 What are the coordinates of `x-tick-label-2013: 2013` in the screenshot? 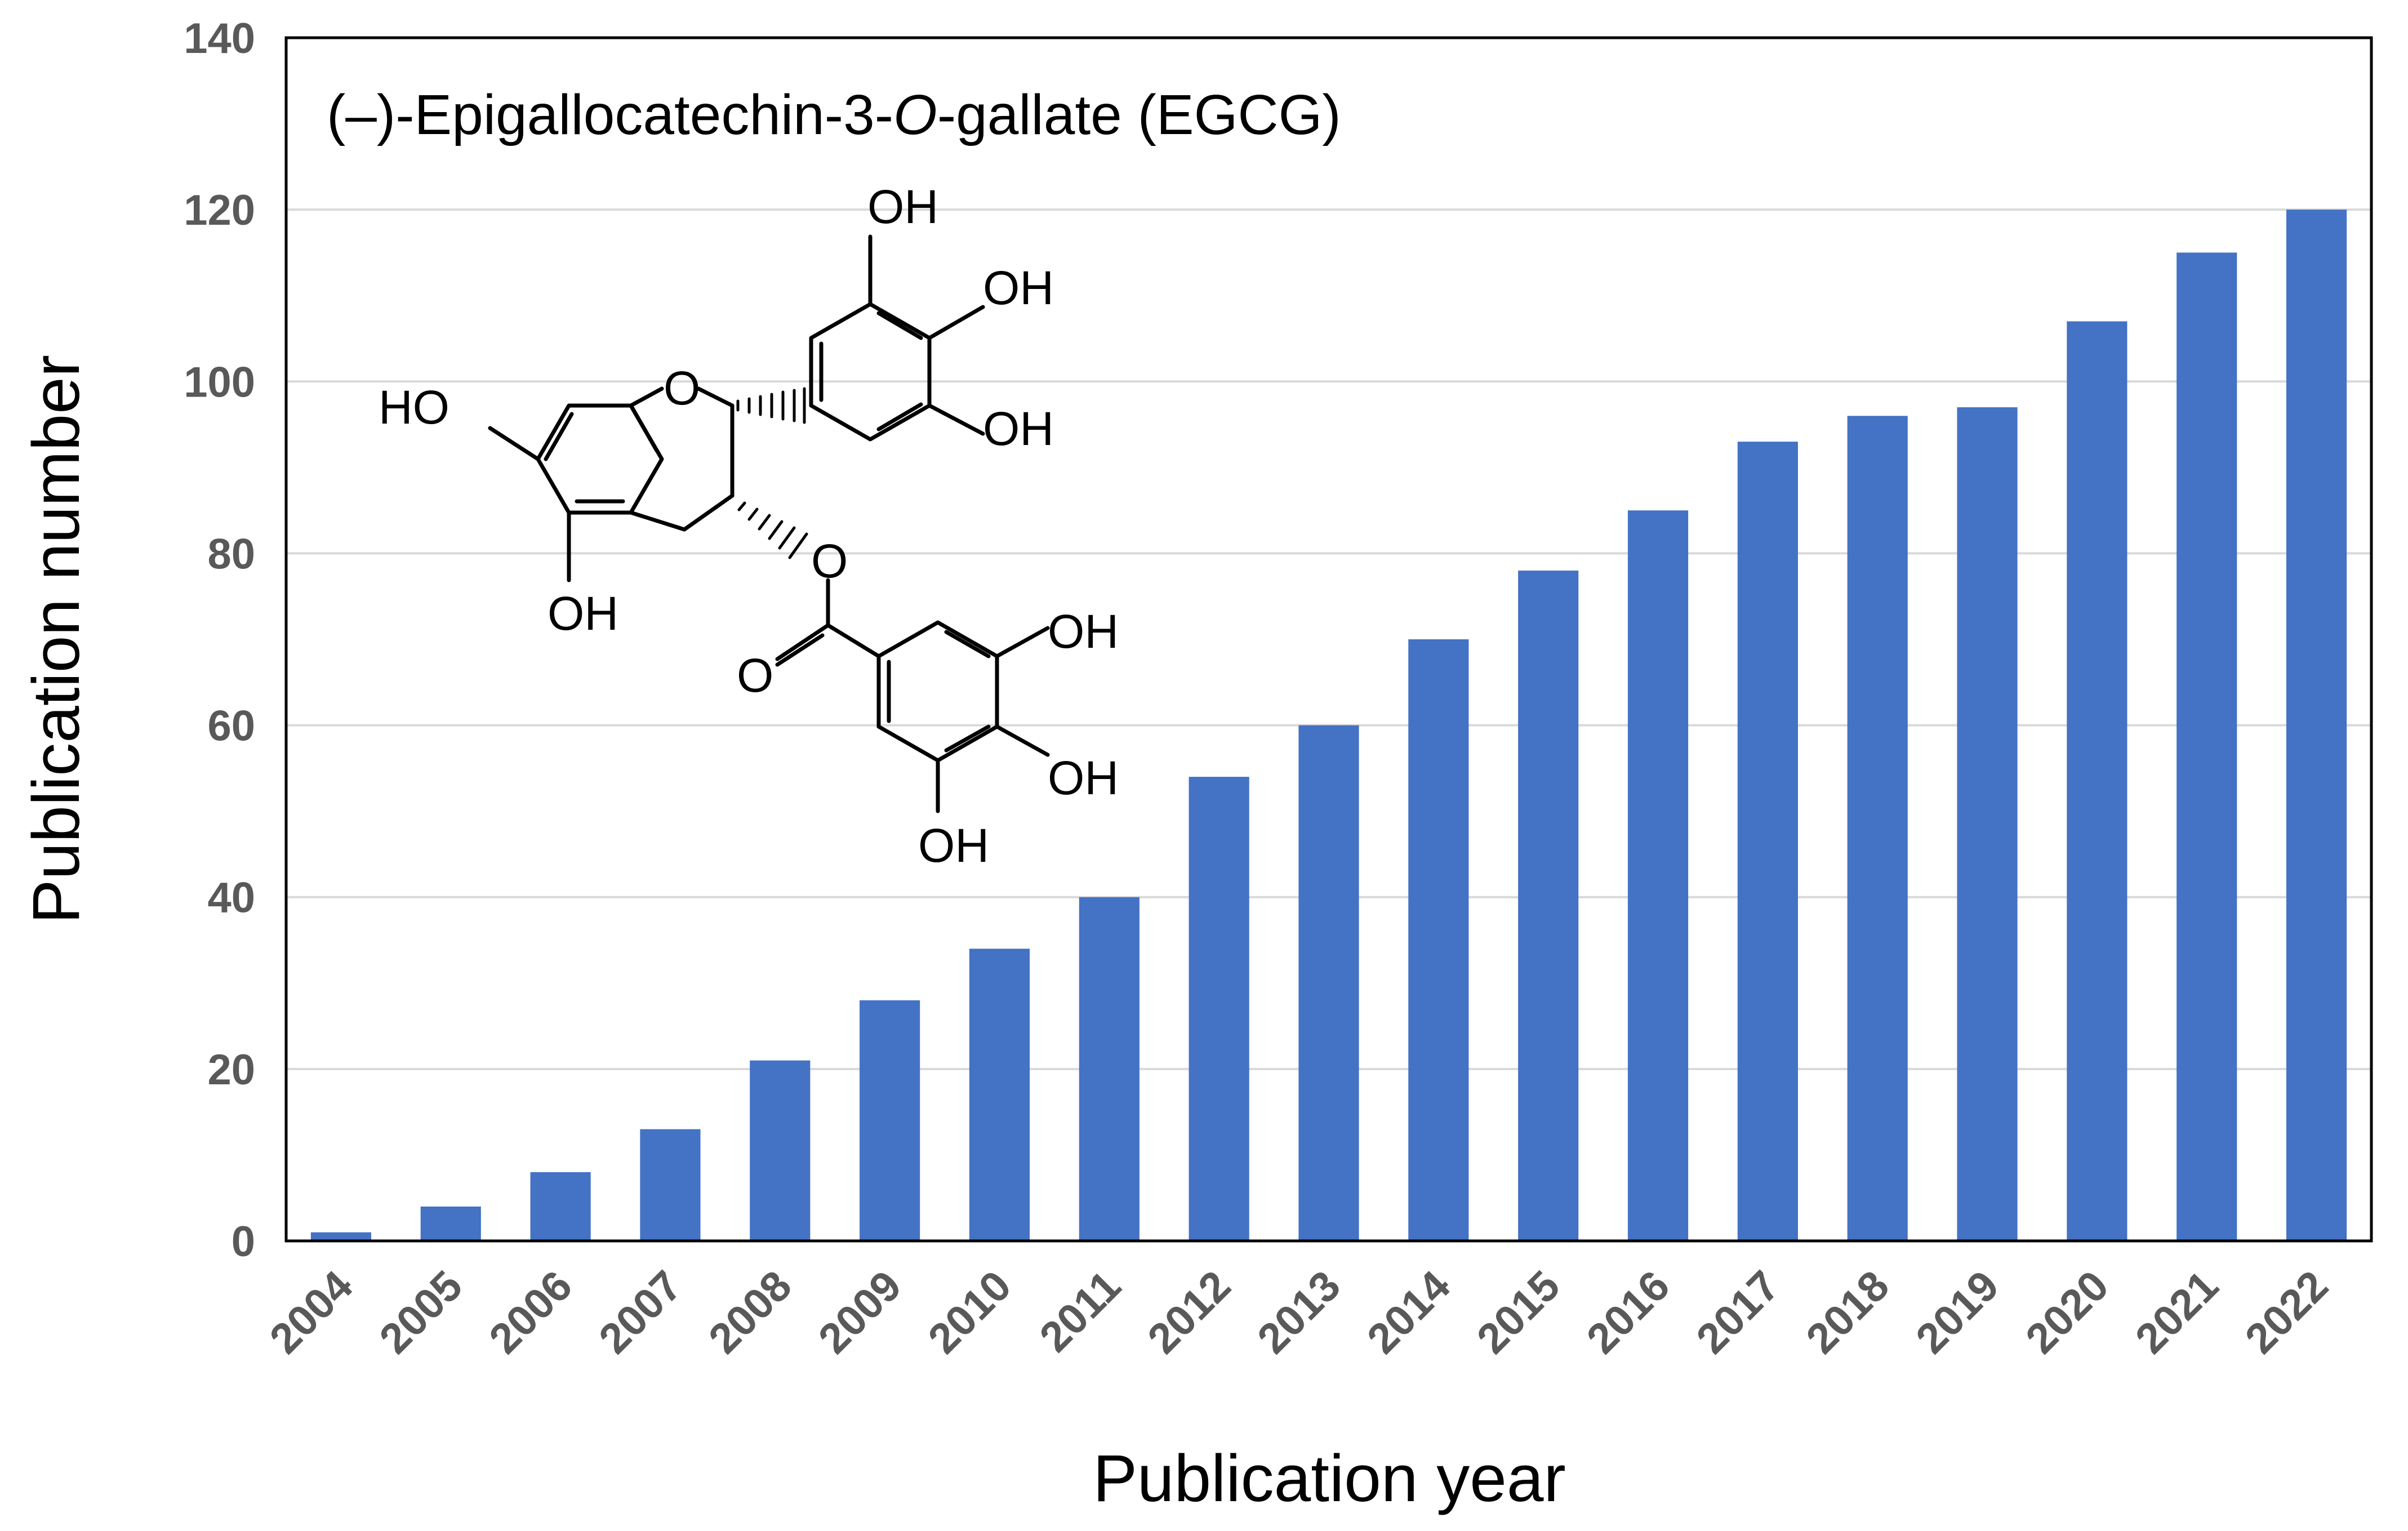 It's located at (1299, 1312).